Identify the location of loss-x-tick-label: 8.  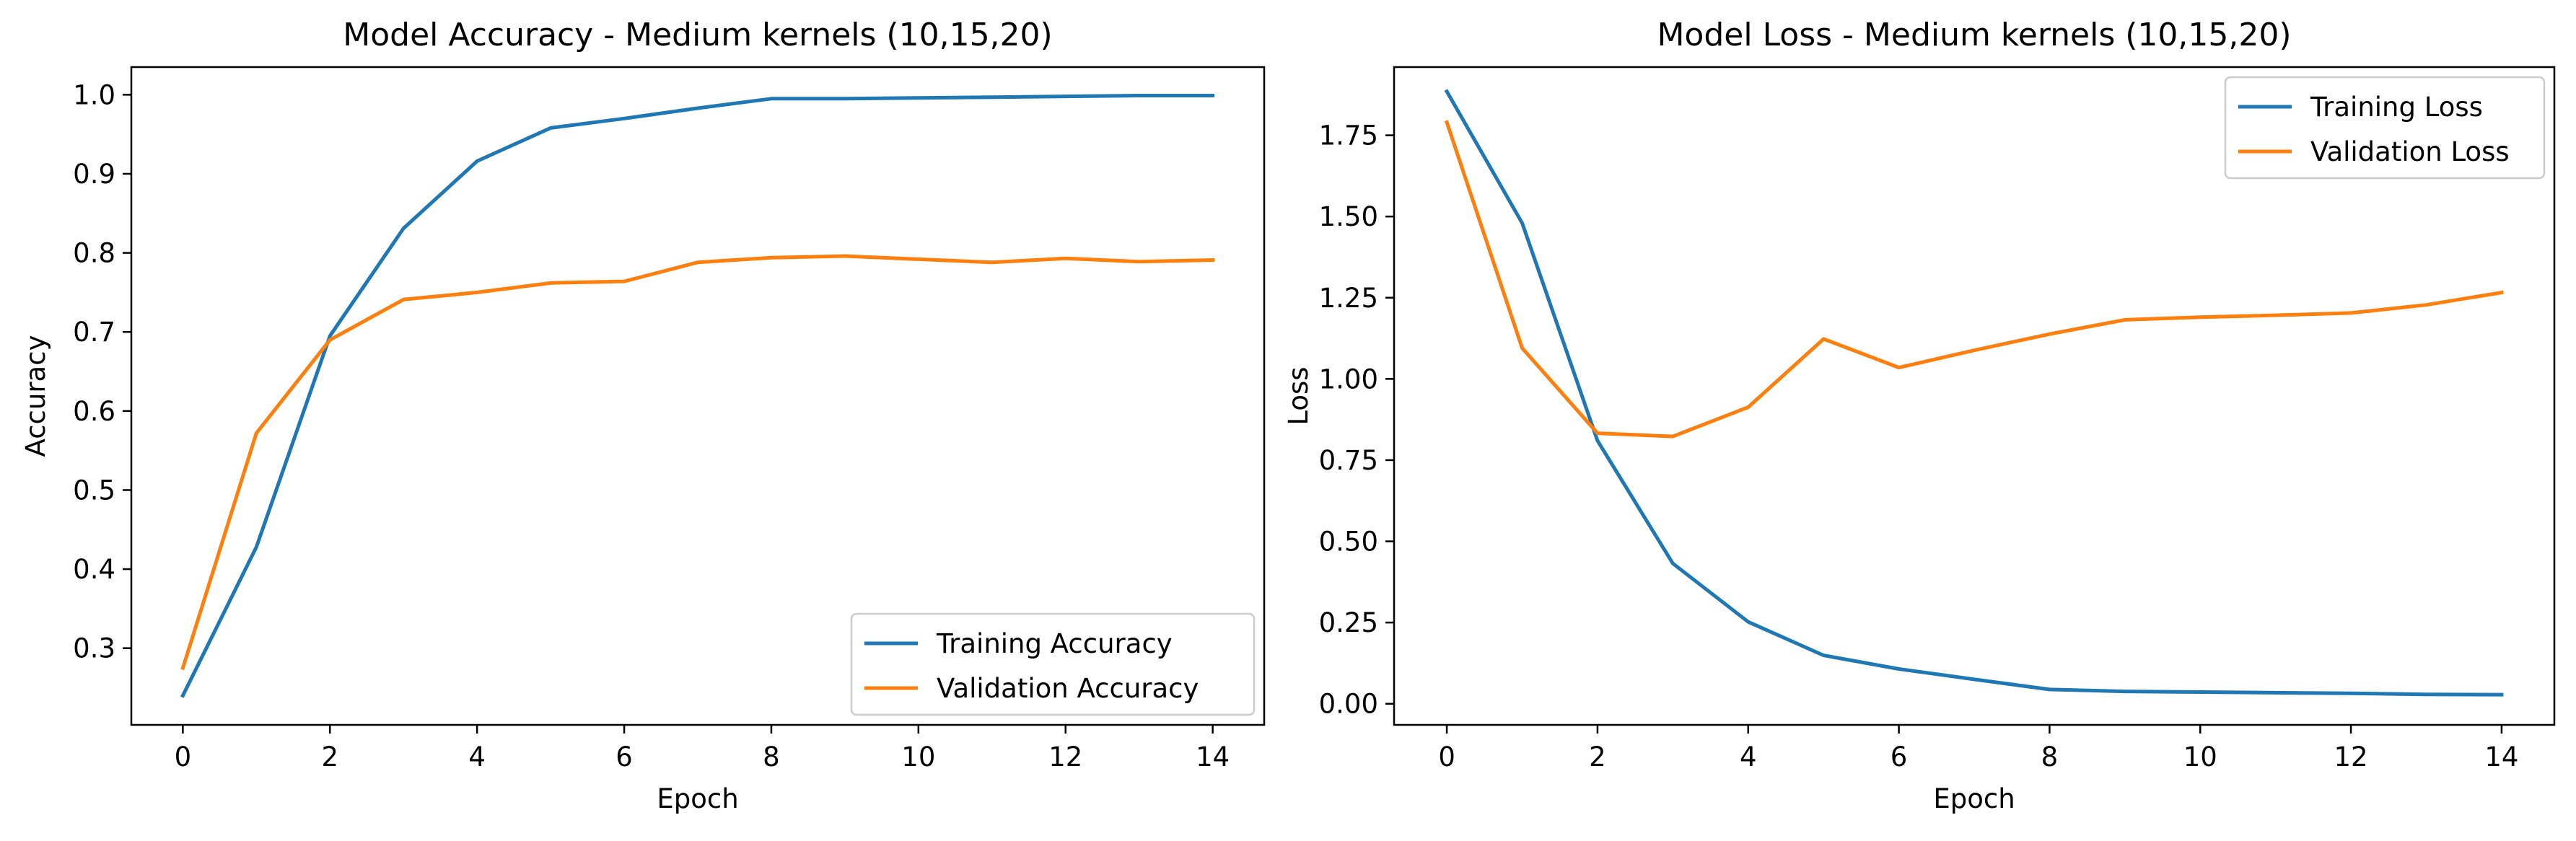
(2050, 756).